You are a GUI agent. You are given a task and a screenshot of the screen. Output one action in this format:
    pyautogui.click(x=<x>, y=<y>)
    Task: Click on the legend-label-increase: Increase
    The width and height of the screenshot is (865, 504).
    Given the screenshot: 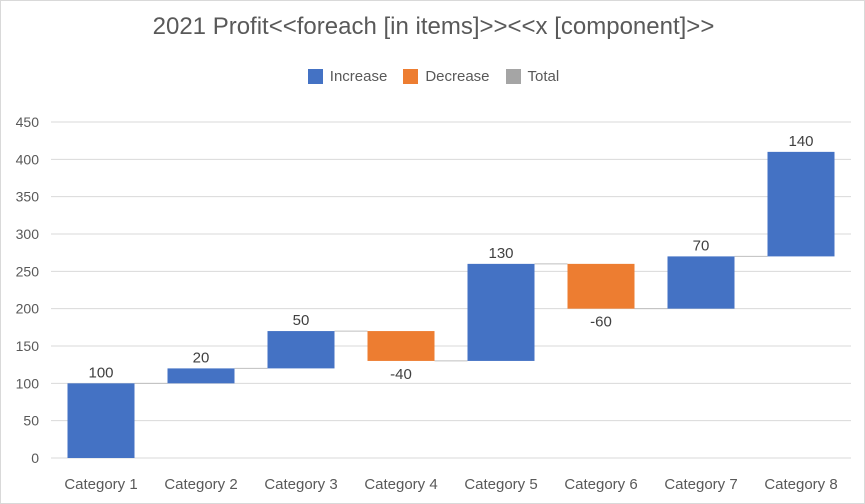 What is the action you would take?
    pyautogui.click(x=358, y=76)
    